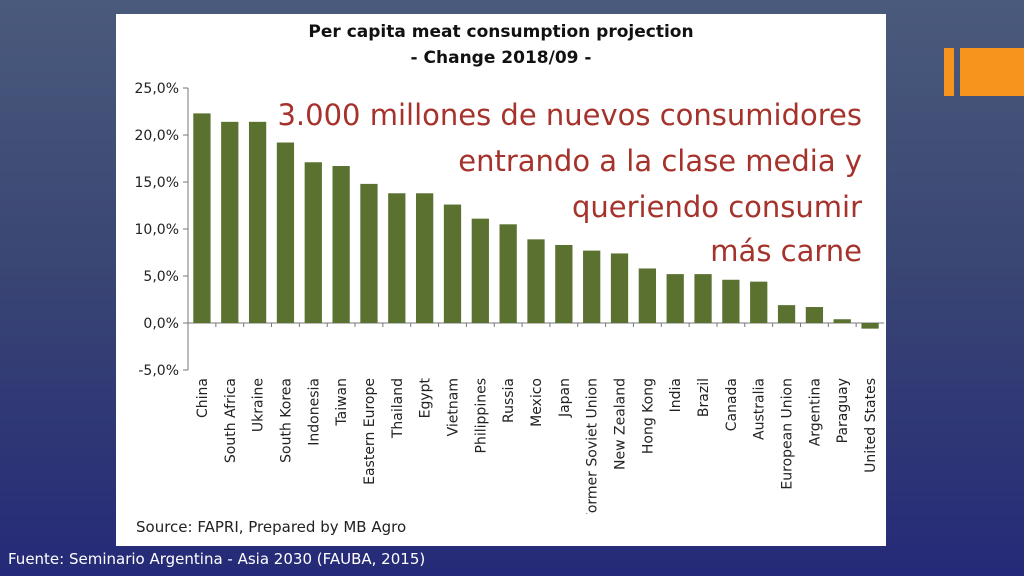  I want to click on x-tick-label: Japan, so click(565, 398).